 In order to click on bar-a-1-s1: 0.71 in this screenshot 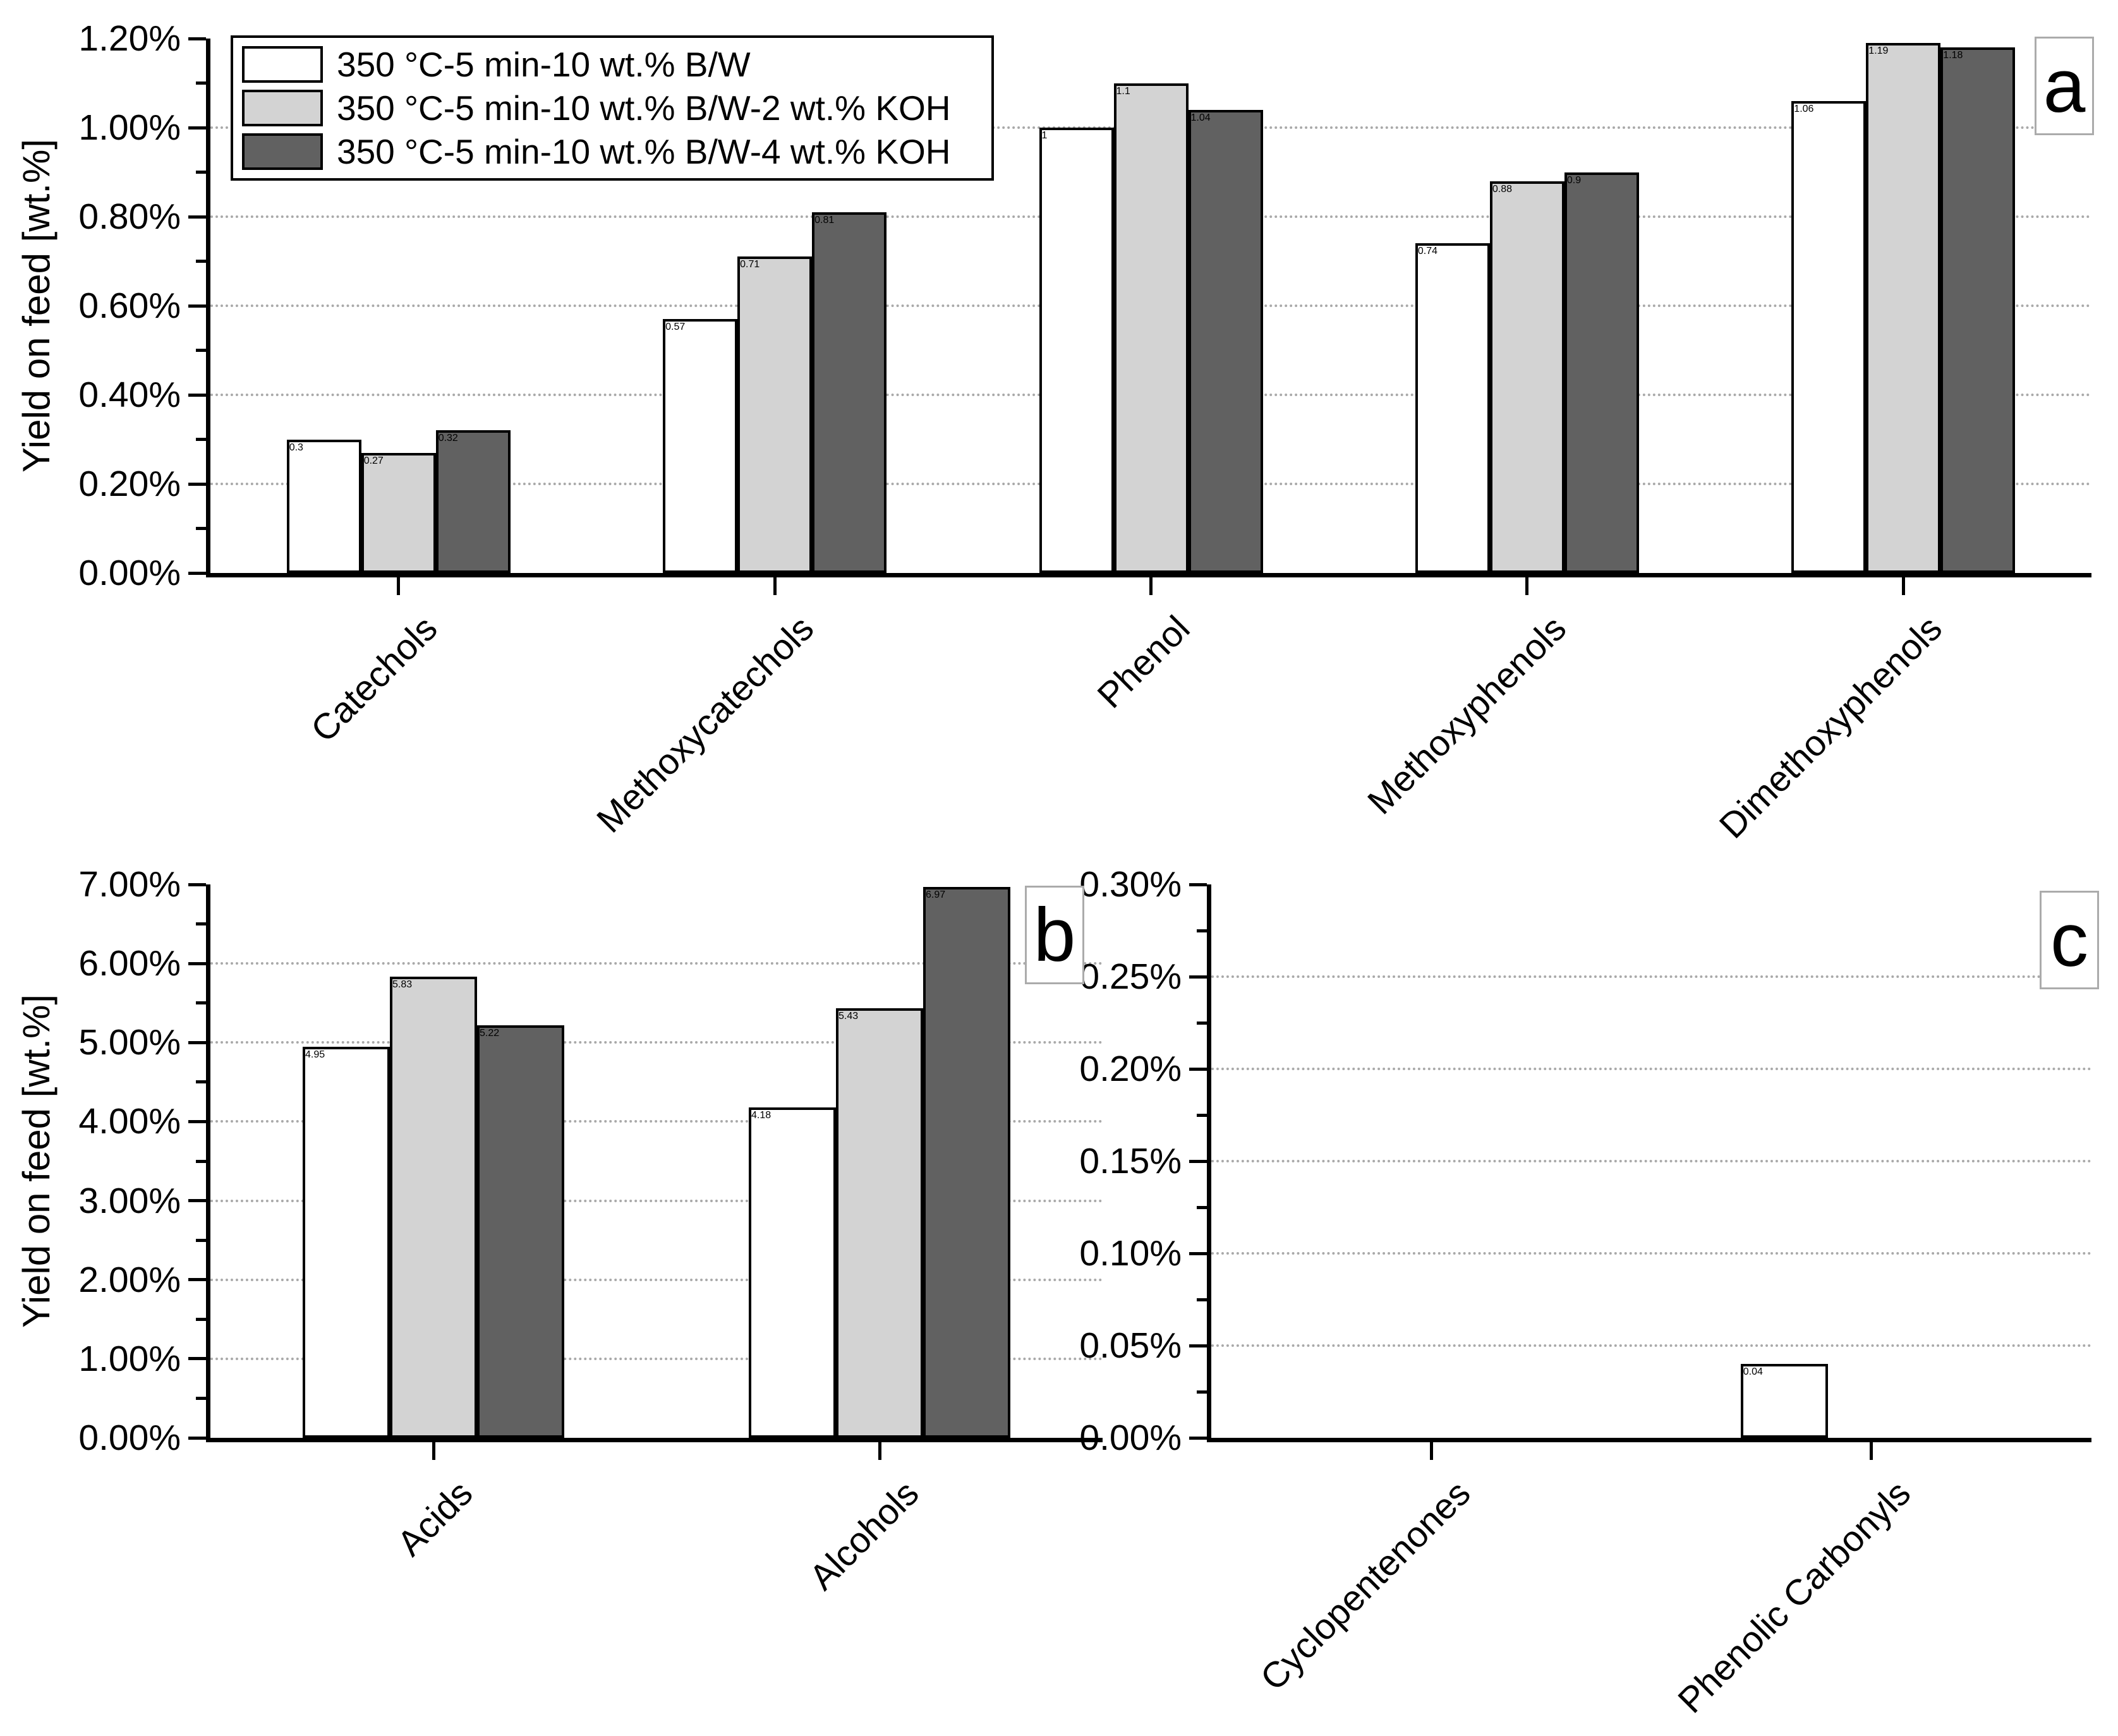, I will do `click(775, 415)`.